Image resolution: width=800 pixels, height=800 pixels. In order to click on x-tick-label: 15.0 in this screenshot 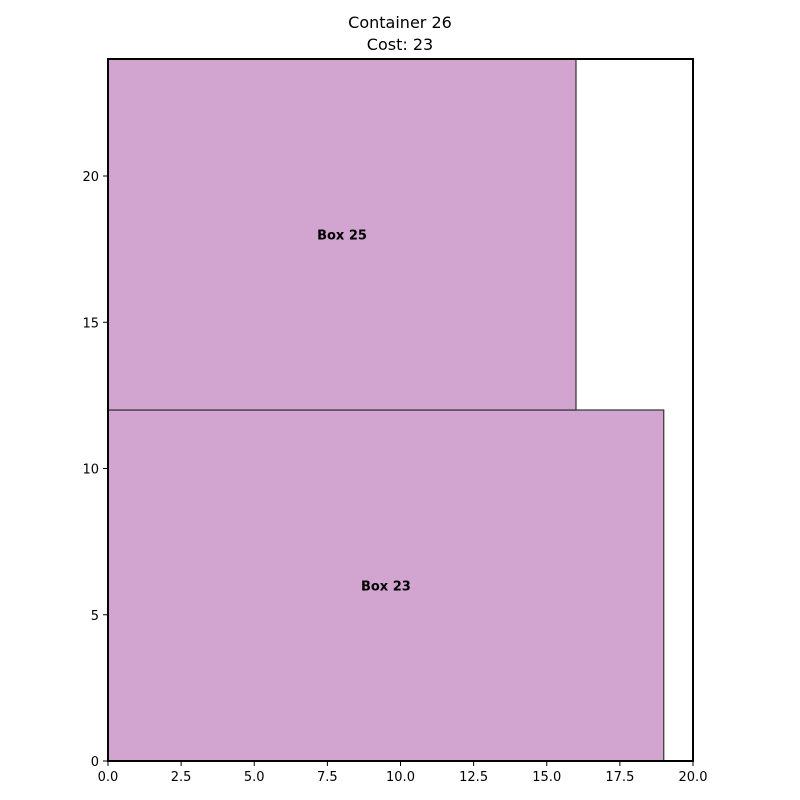, I will do `click(546, 777)`.